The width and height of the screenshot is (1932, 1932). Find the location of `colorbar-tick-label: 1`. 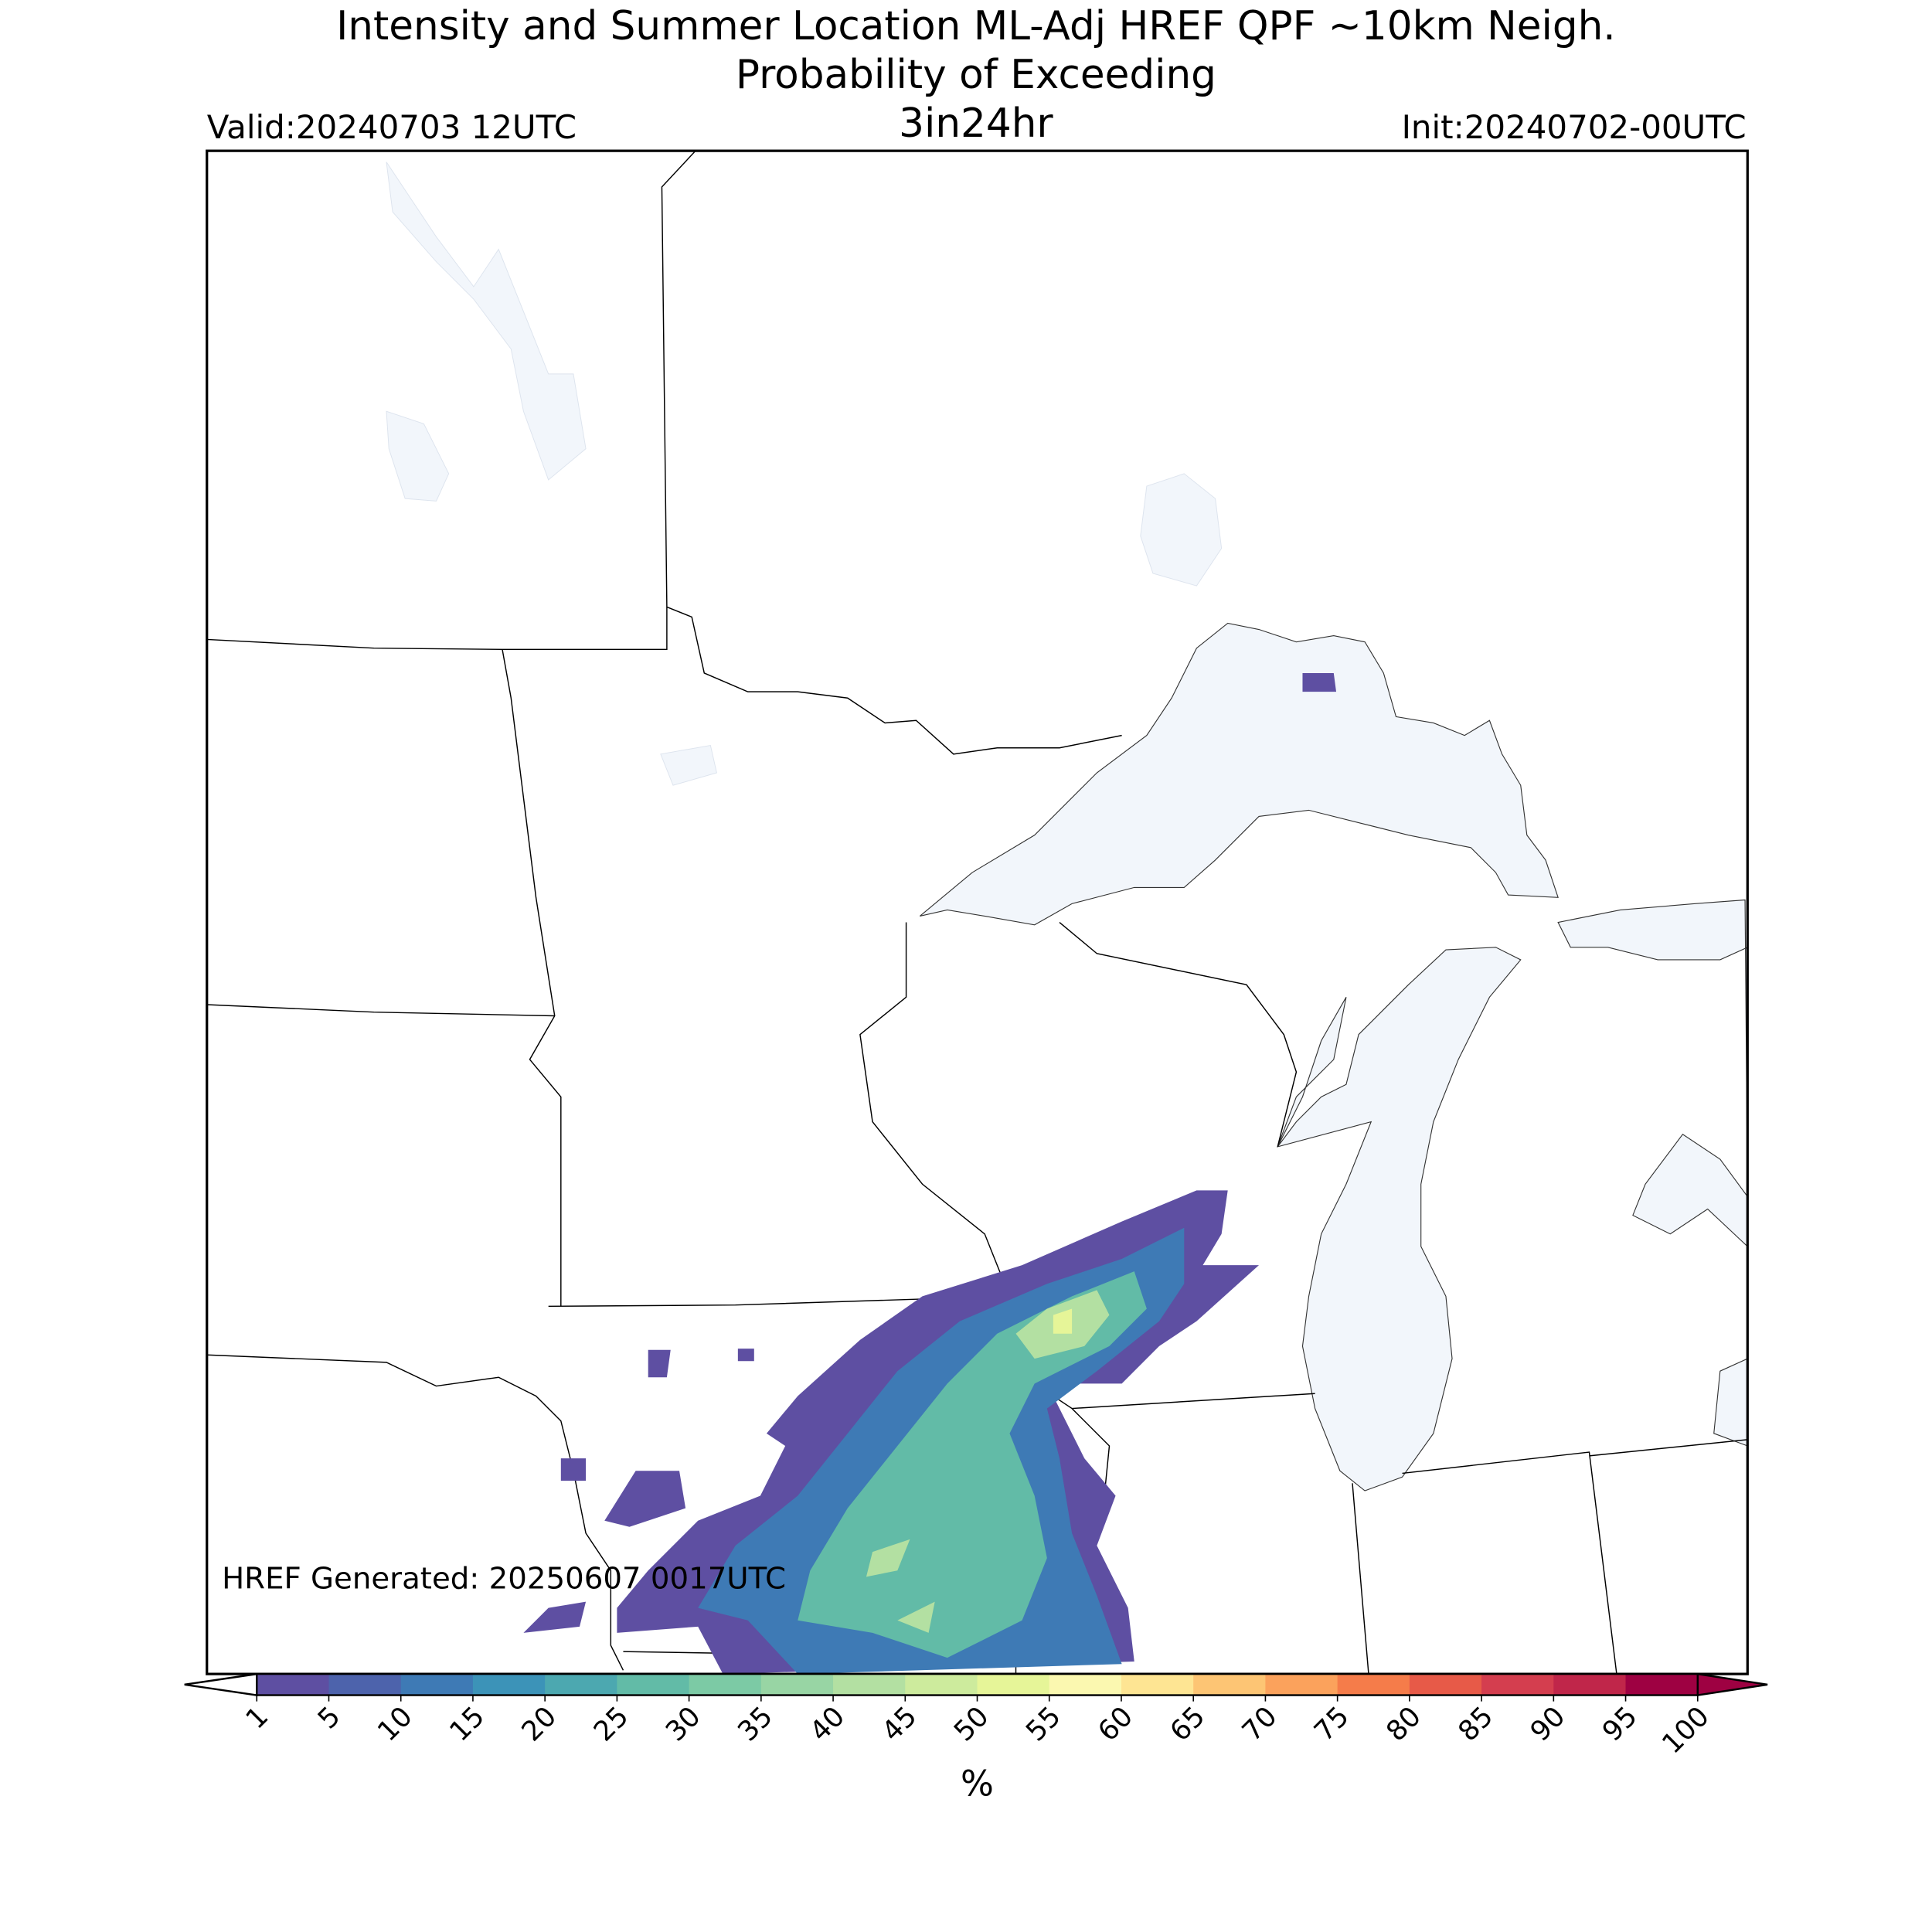

colorbar-tick-label: 1 is located at coordinates (257, 1718).